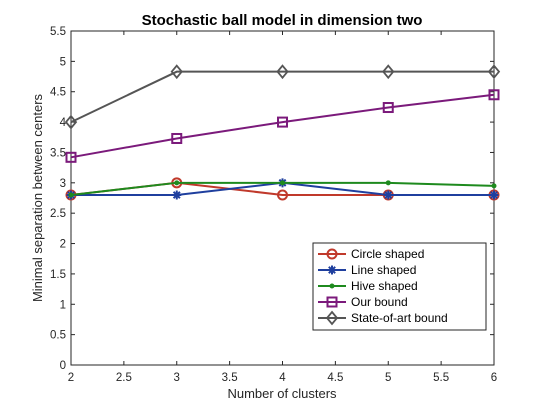  I want to click on legend-label: Our bound, so click(379, 302).